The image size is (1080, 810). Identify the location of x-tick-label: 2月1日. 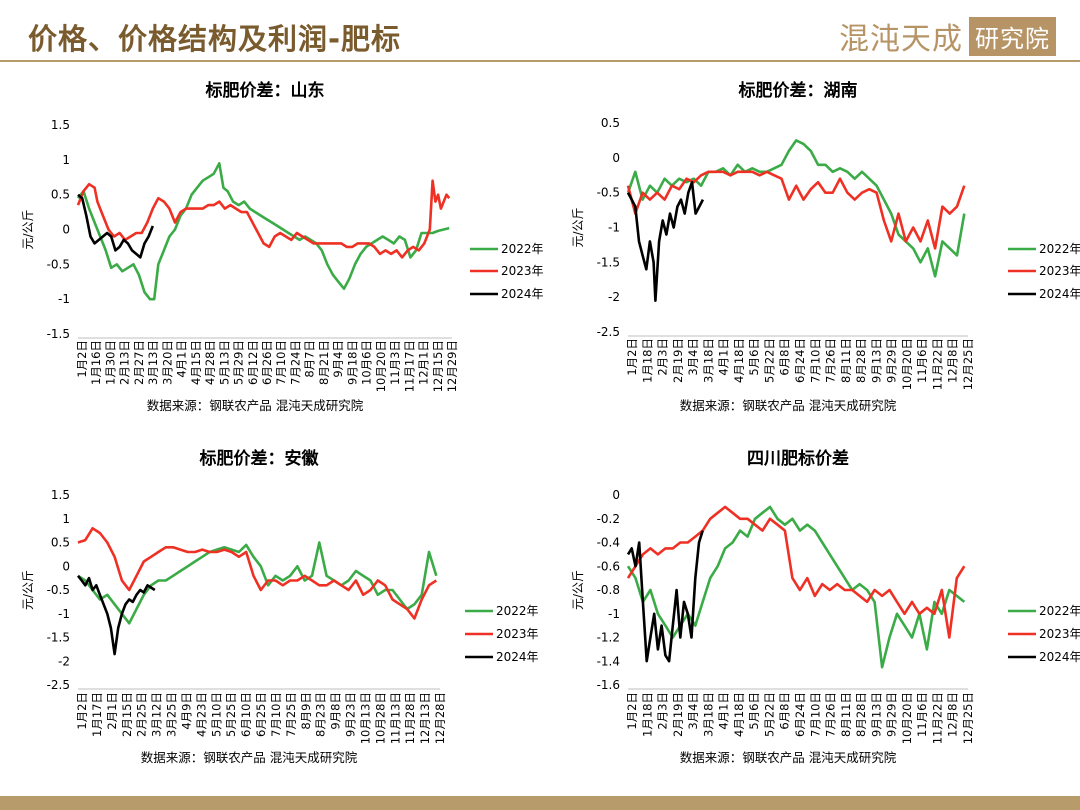
(112, 711).